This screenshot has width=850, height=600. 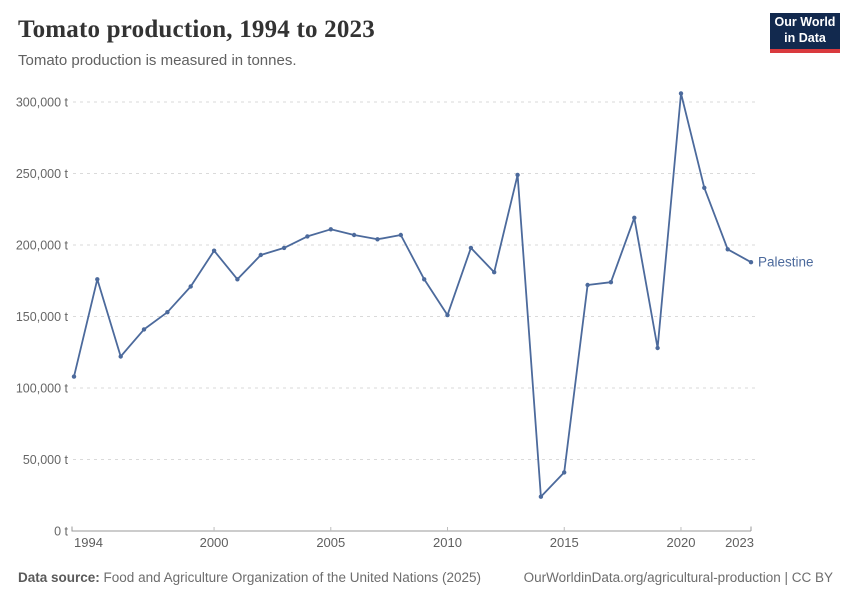 I want to click on data-point-2001, so click(x=237, y=279).